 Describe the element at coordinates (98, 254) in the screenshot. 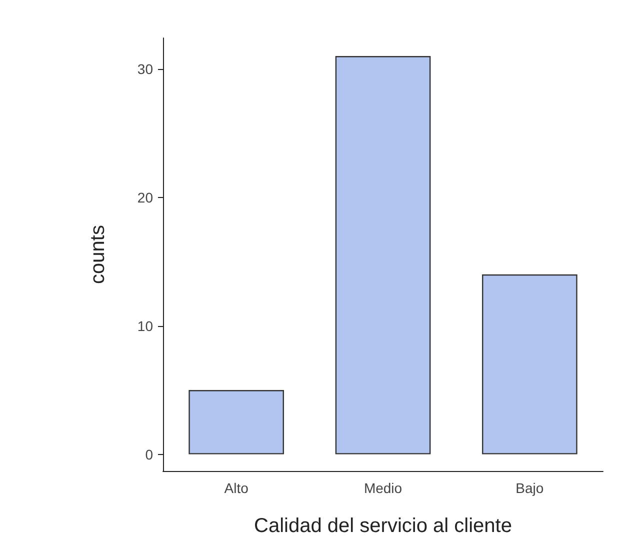

I see `y-axis-title: counts` at that location.